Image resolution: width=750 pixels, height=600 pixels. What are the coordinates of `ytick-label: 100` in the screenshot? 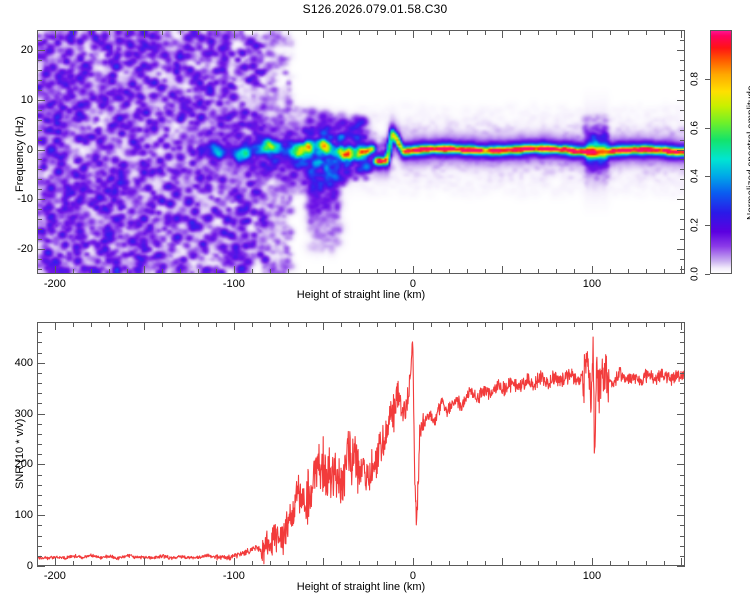 It's located at (23, 515).